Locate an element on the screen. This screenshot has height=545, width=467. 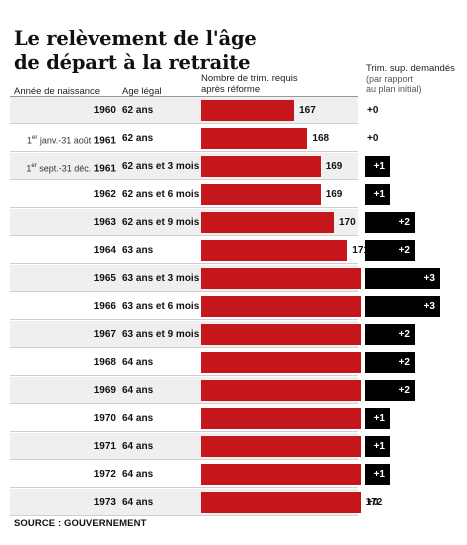
birth-year-label: 1972 is located at coordinates (105, 474).